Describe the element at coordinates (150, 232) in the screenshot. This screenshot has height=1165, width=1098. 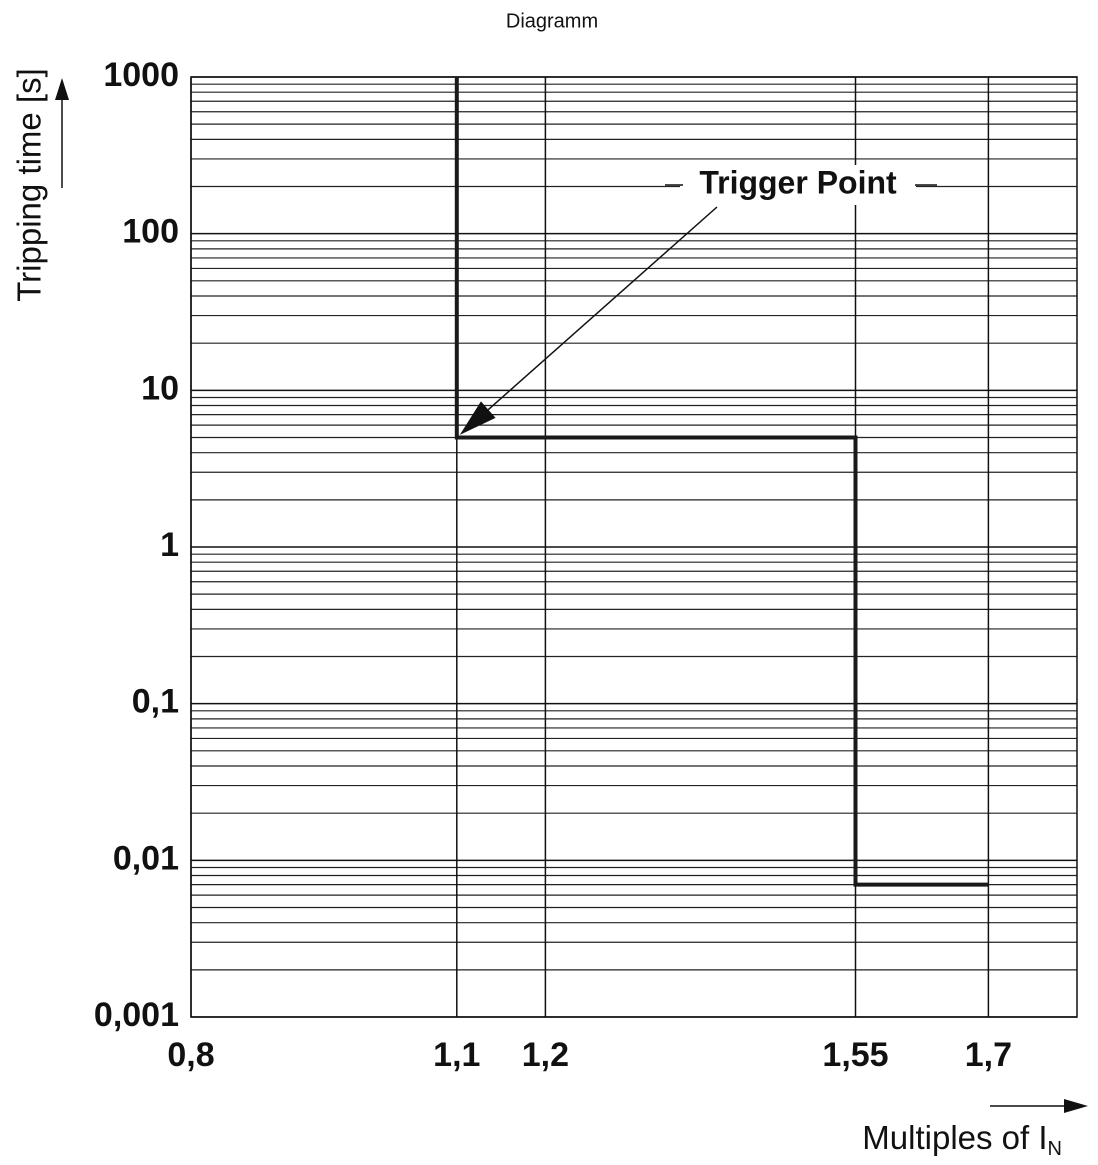
I see `y-tick-label: 100` at that location.